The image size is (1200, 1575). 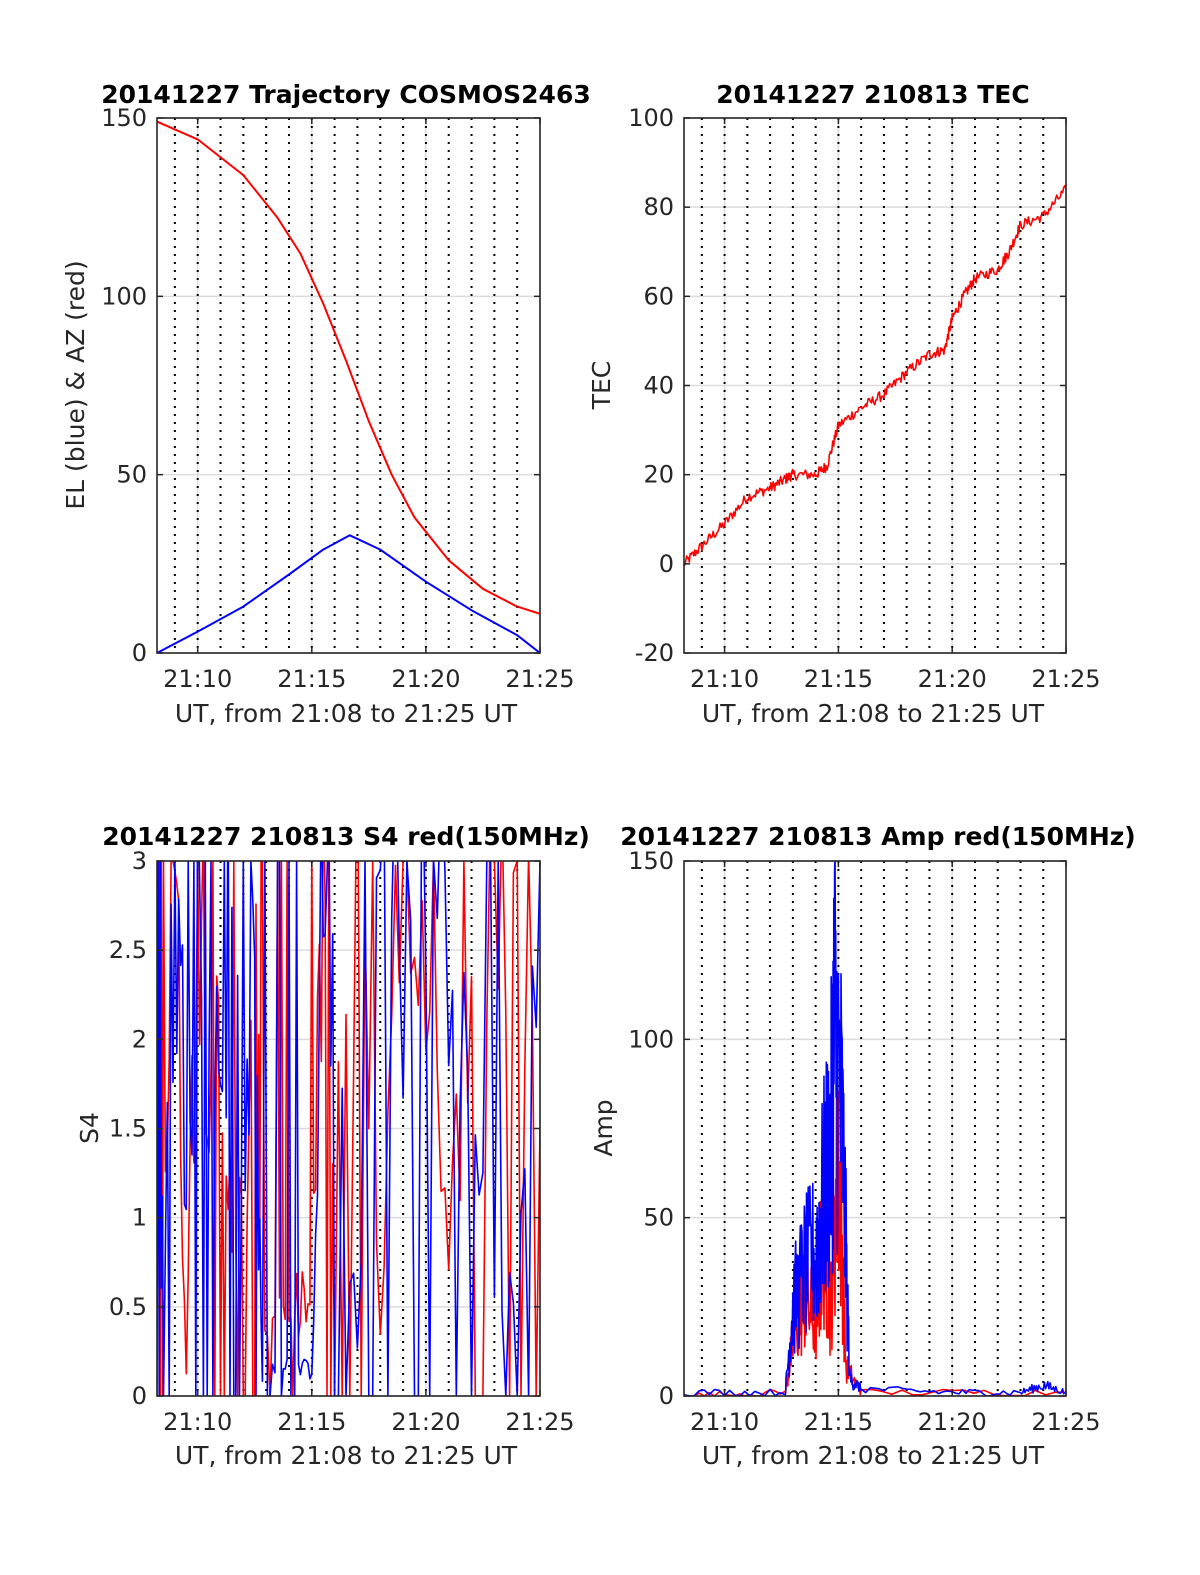 I want to click on tec-y-tick-label: 100, so click(x=651, y=118).